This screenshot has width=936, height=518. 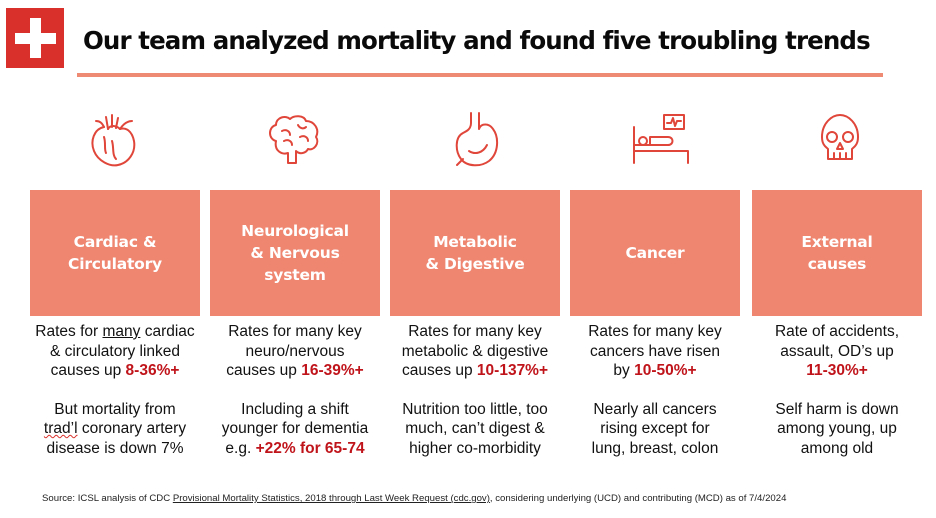 What do you see at coordinates (512, 370) in the screenshot?
I see `highlight-stat: 10-137%+` at bounding box center [512, 370].